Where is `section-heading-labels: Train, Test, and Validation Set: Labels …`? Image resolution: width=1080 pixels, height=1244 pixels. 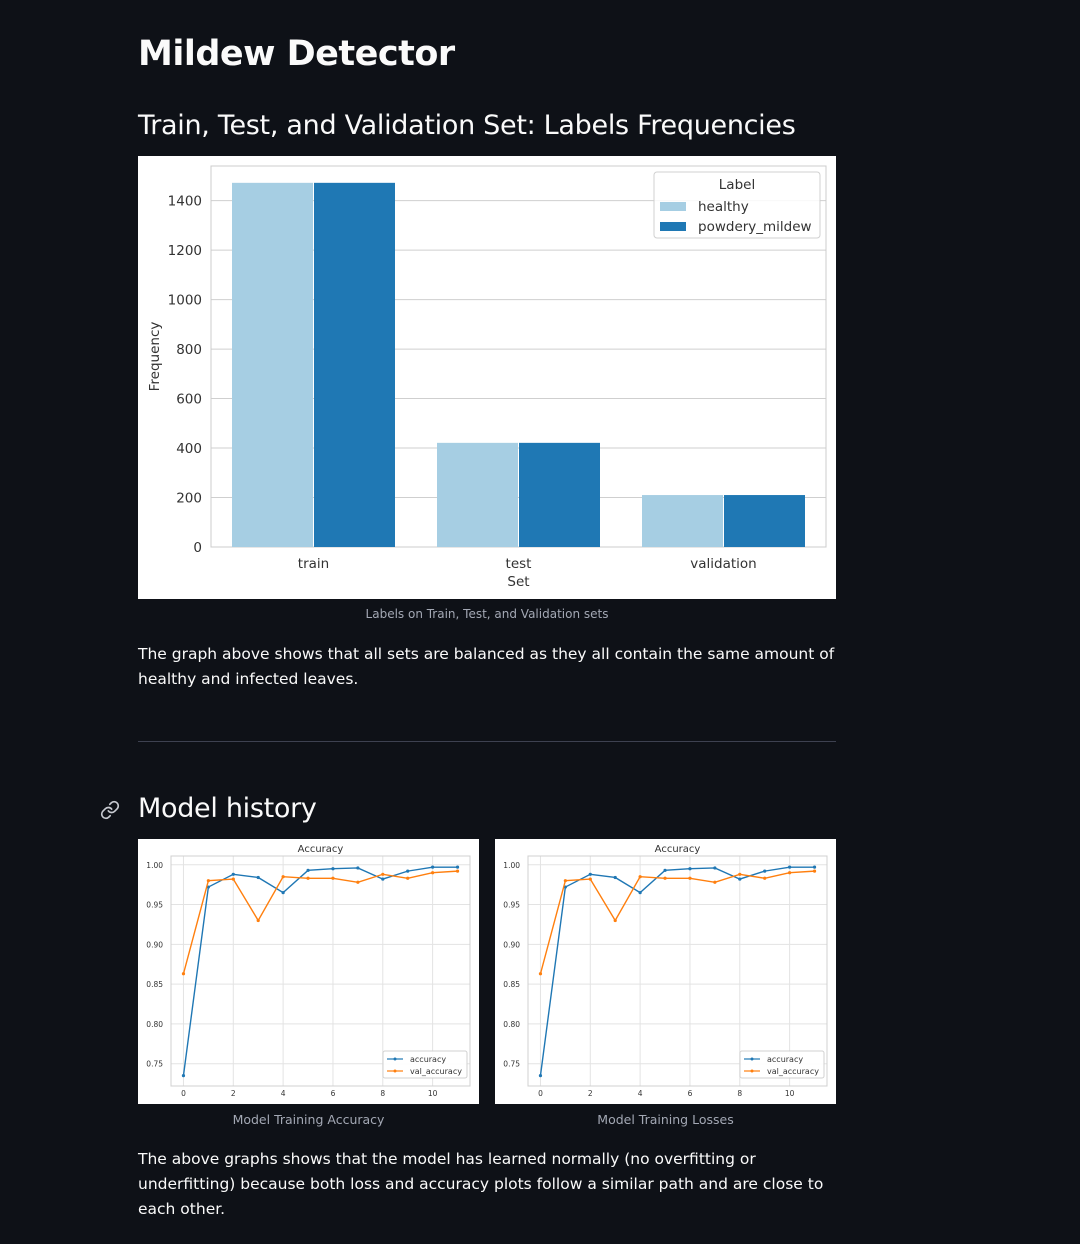 section-heading-labels: Train, Test, and Validation Set: Labels … is located at coordinates (467, 125).